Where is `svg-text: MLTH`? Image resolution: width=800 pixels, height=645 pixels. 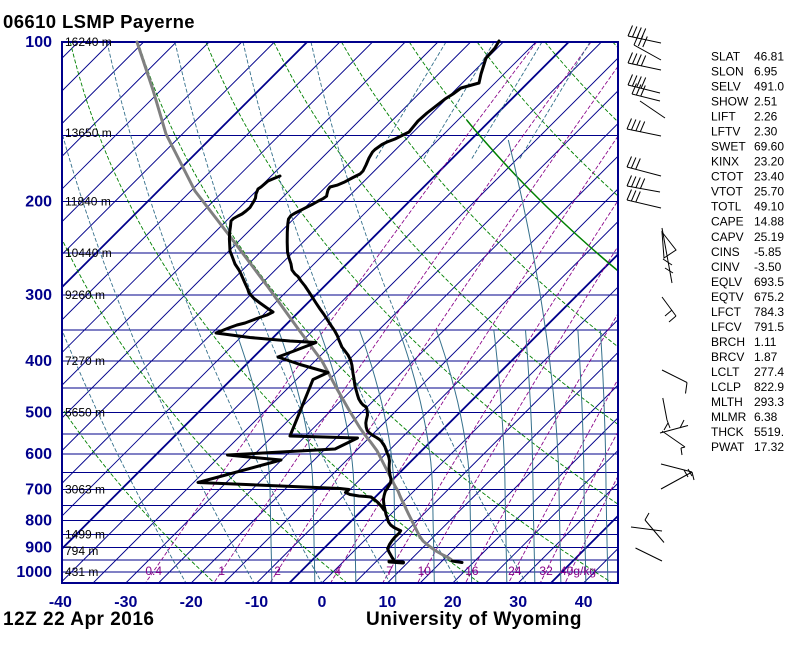 svg-text: MLTH is located at coordinates (727, 402).